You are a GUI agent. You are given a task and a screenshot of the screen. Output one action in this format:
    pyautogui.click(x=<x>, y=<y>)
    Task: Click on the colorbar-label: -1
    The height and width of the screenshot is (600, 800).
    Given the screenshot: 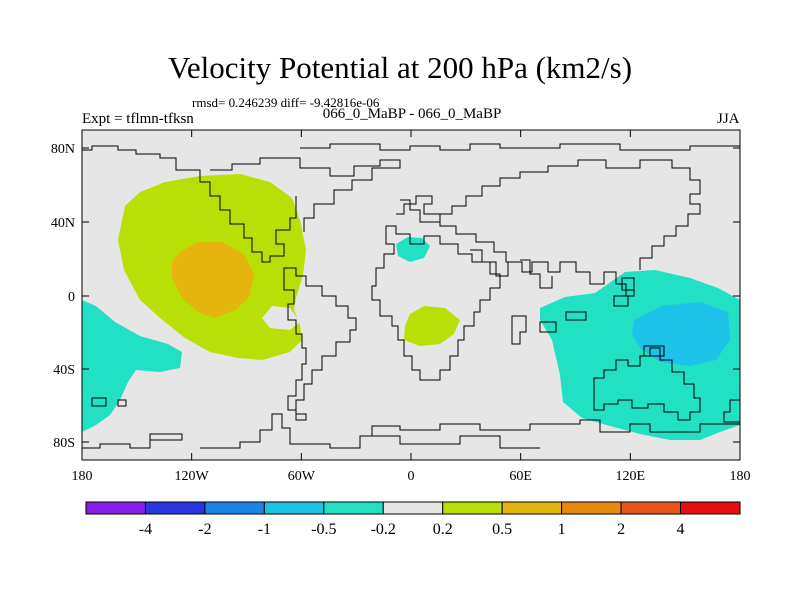 What is the action you would take?
    pyautogui.click(x=264, y=529)
    